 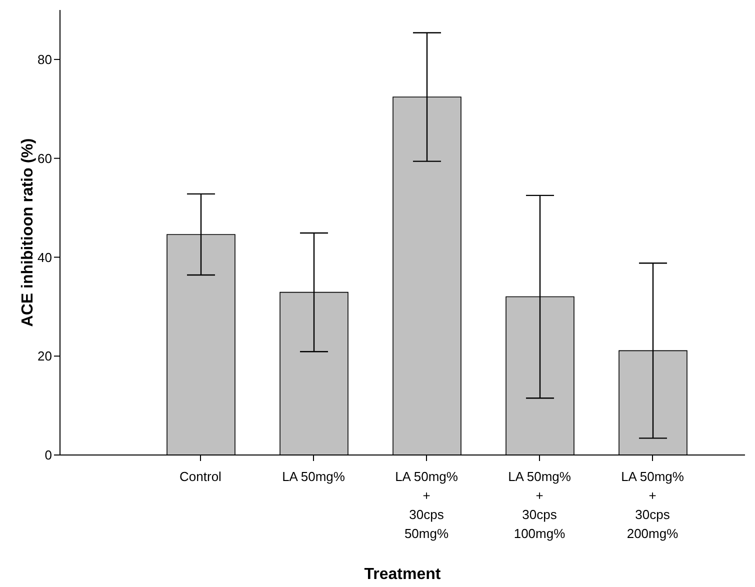 I want to click on y-tick-label: 60, so click(x=45, y=158).